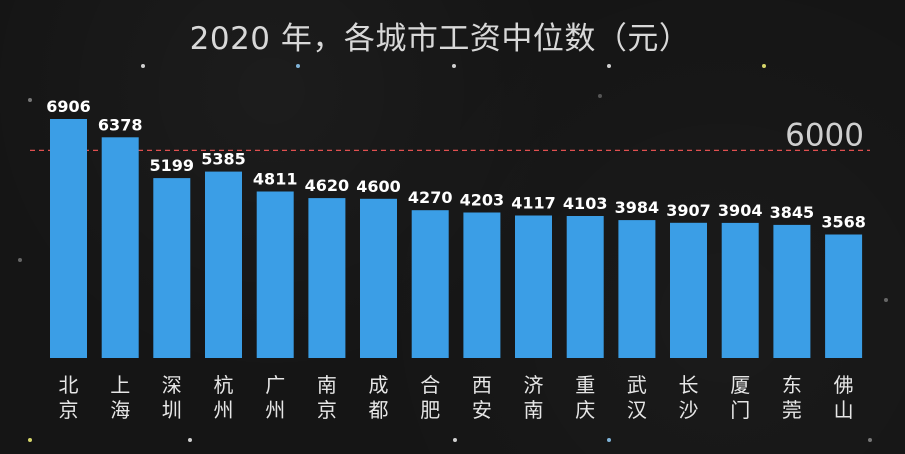 The image size is (905, 454). I want to click on bar-value-label-6: 4600, so click(378, 186).